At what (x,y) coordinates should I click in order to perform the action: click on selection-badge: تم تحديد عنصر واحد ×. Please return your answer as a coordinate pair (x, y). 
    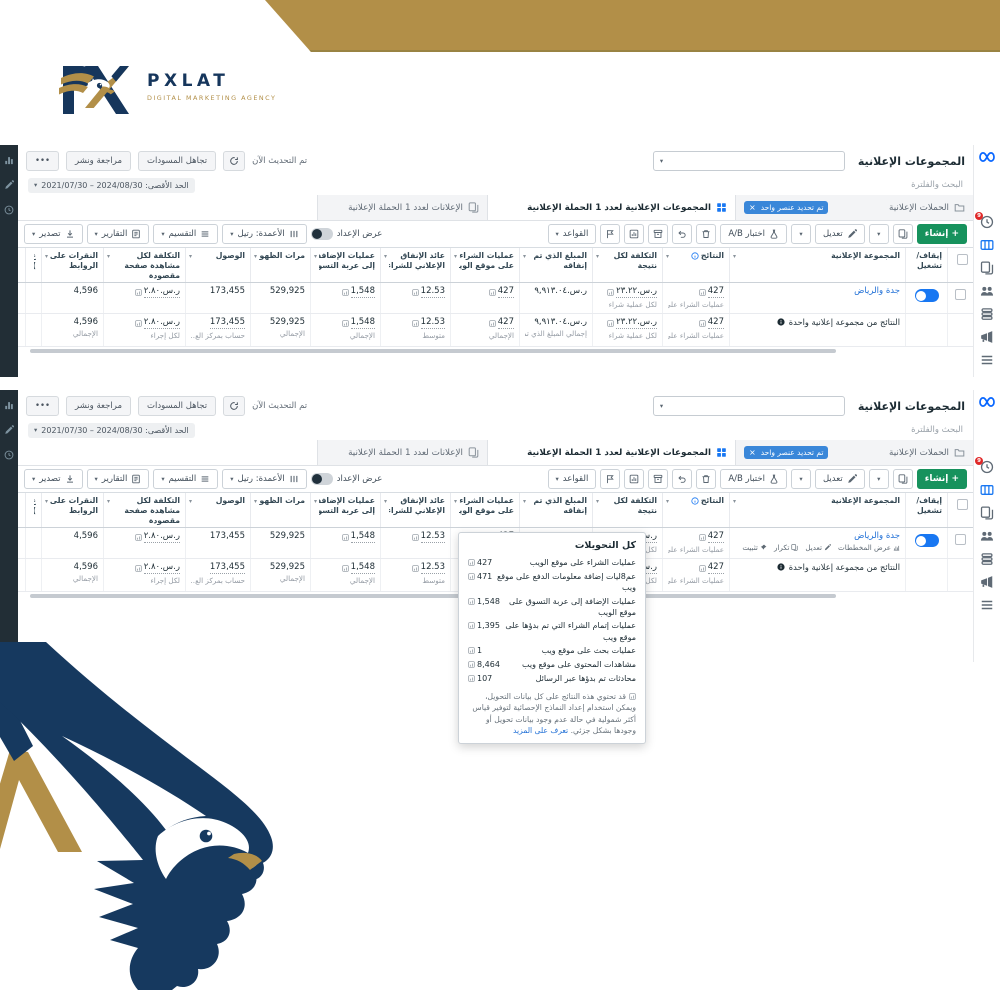
    Looking at the image, I should click on (786, 207).